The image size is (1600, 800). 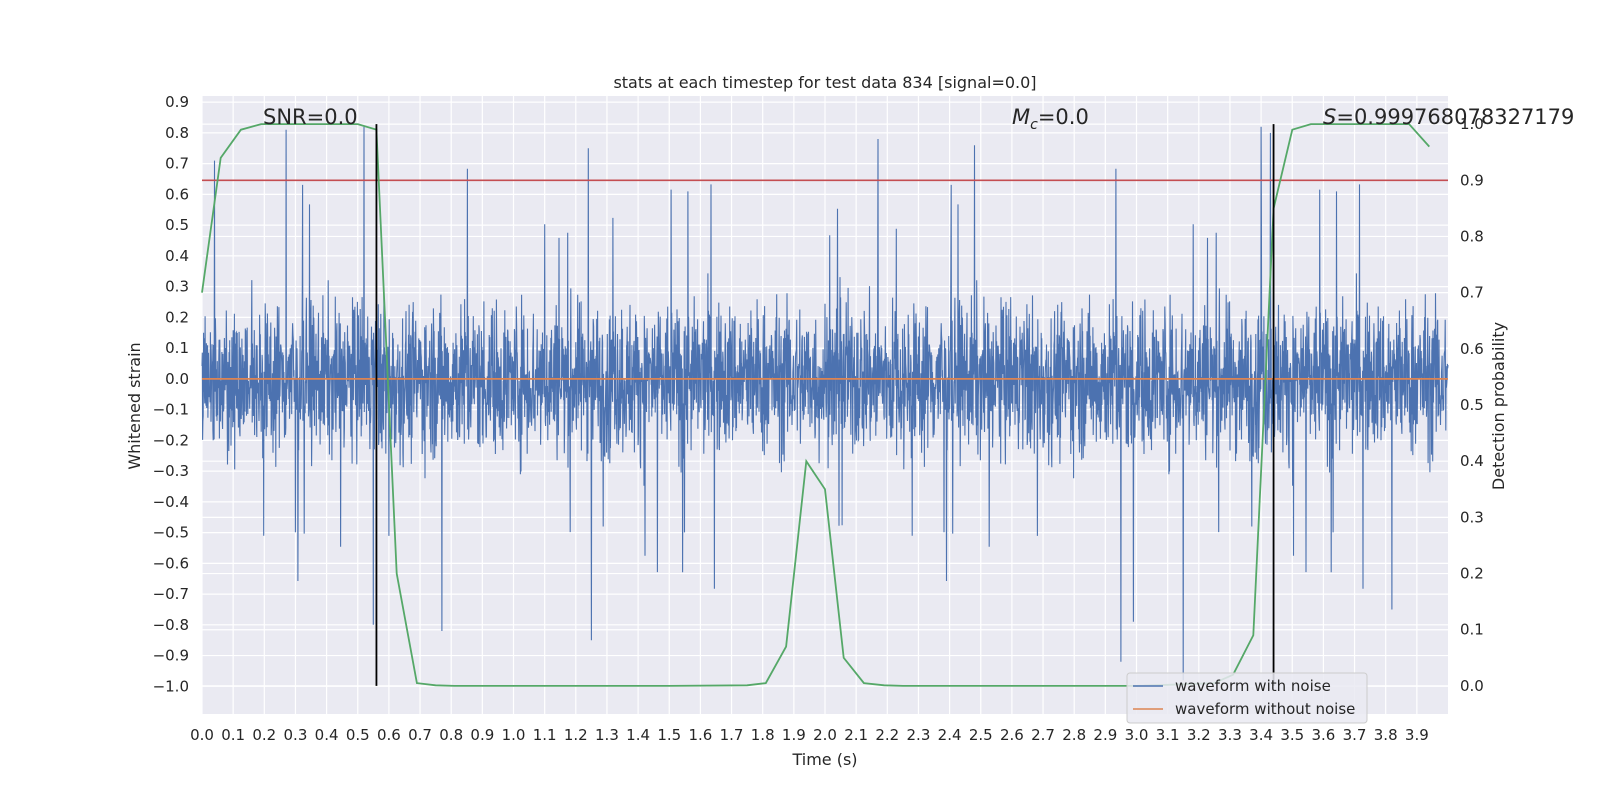 What do you see at coordinates (177, 317) in the screenshot?
I see `y-tick-label: 0.2` at bounding box center [177, 317].